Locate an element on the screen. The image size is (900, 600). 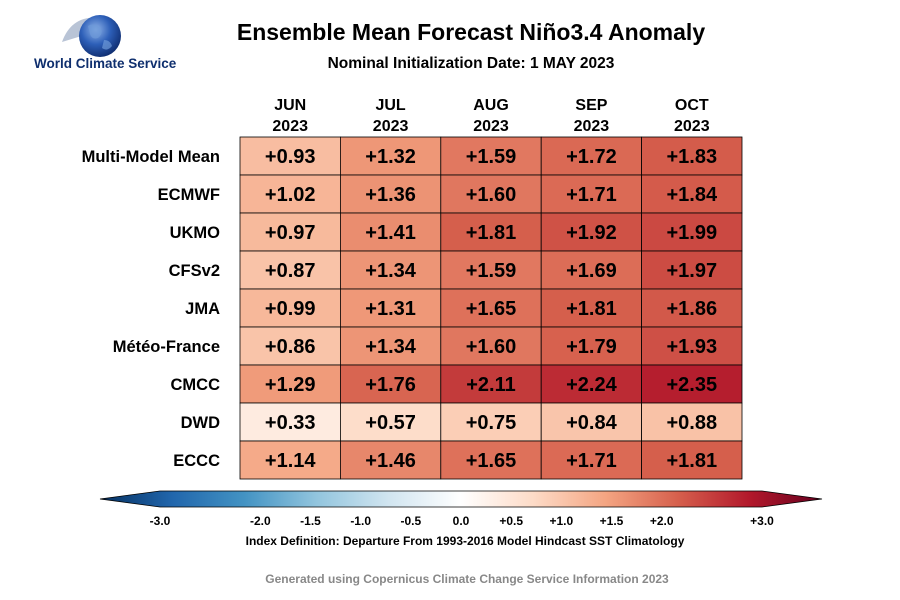
globe-continents-icon is located at coordinates (100, 37).